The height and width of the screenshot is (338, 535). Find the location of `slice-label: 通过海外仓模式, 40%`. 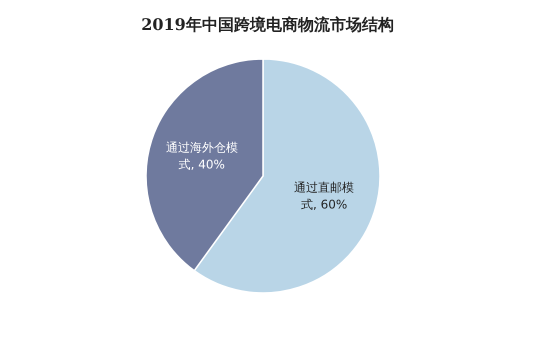

slice-label: 通过海外仓模式, 40% is located at coordinates (202, 156).